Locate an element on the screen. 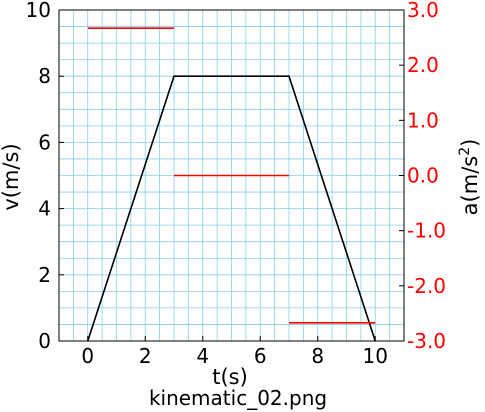  x-tick-label: 4 is located at coordinates (202, 356).